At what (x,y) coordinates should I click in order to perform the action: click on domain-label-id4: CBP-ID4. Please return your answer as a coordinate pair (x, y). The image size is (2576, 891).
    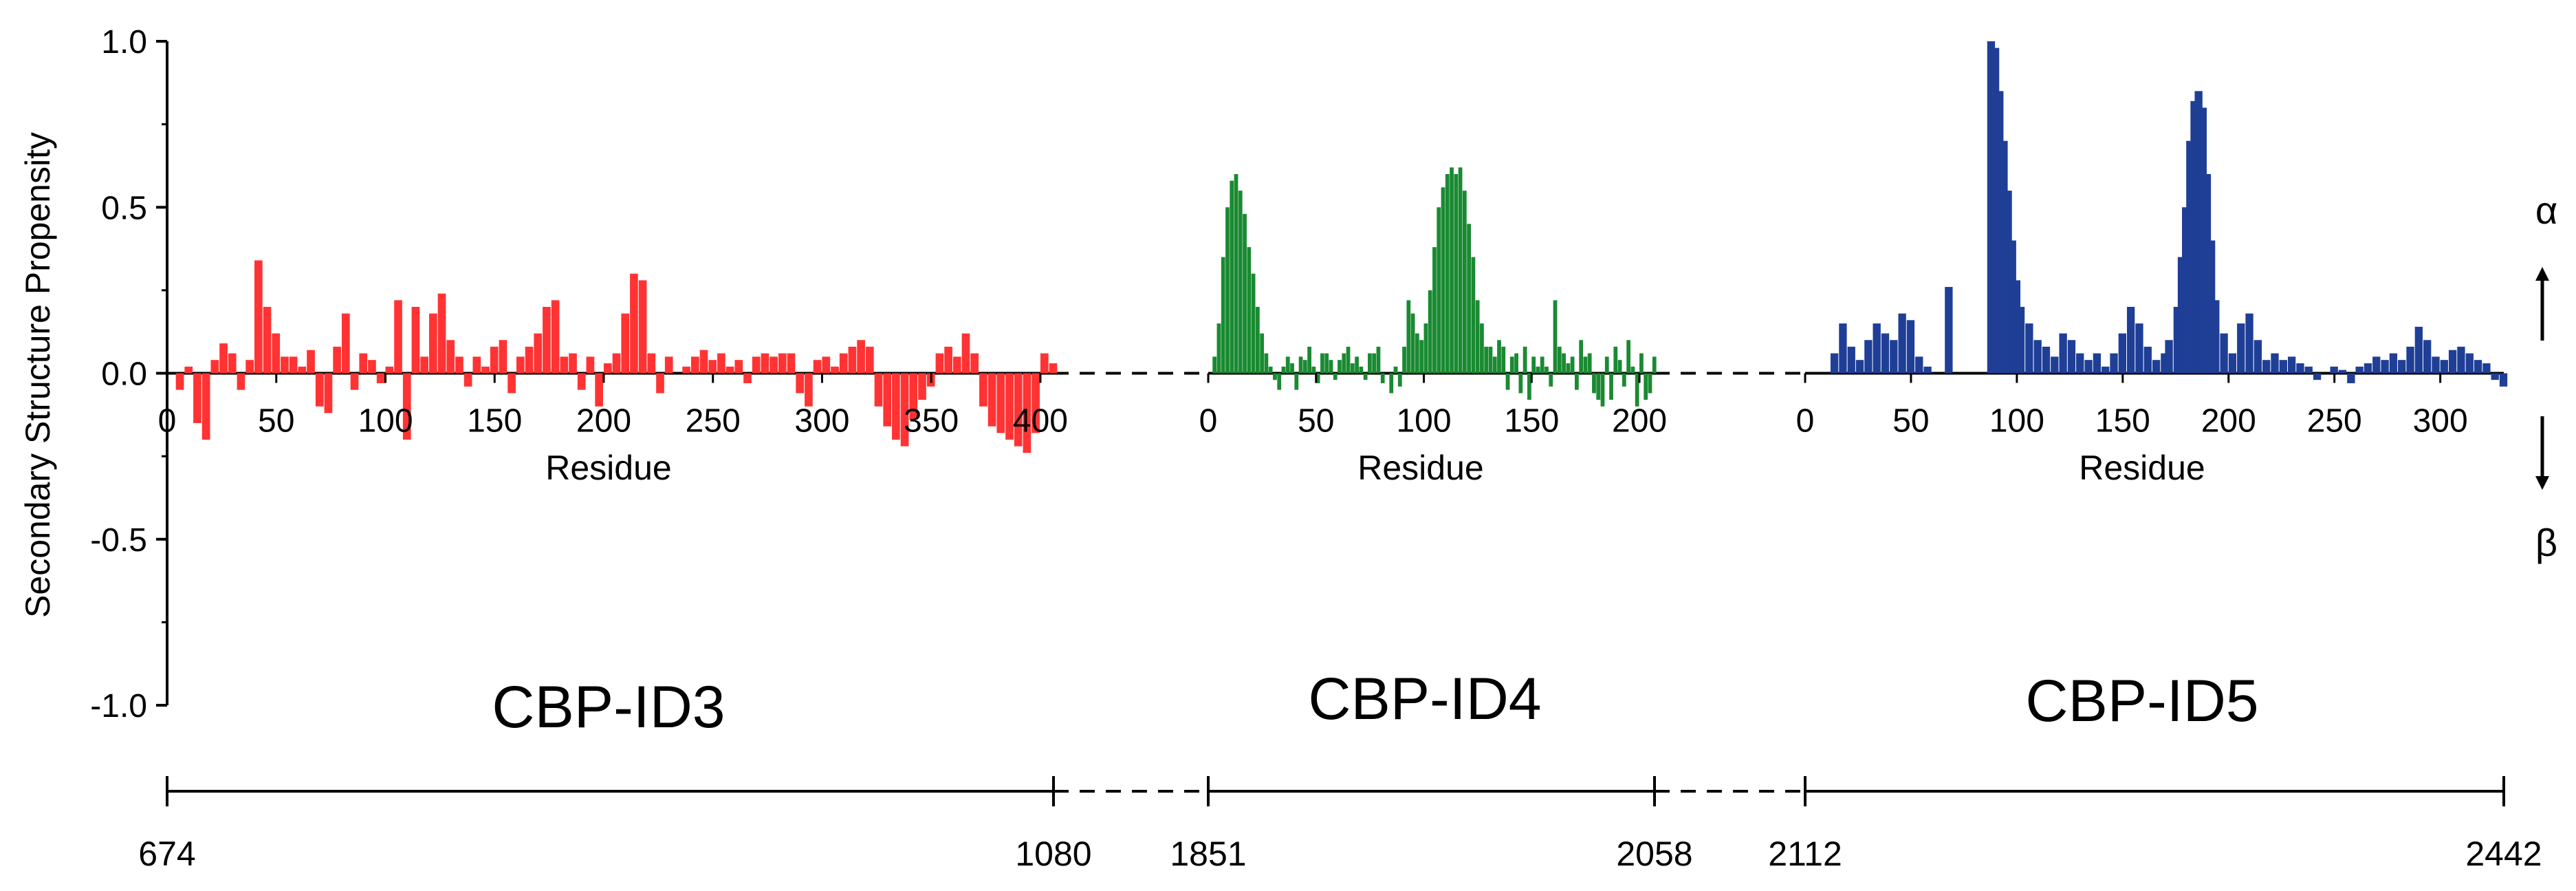
    Looking at the image, I should click on (1425, 699).